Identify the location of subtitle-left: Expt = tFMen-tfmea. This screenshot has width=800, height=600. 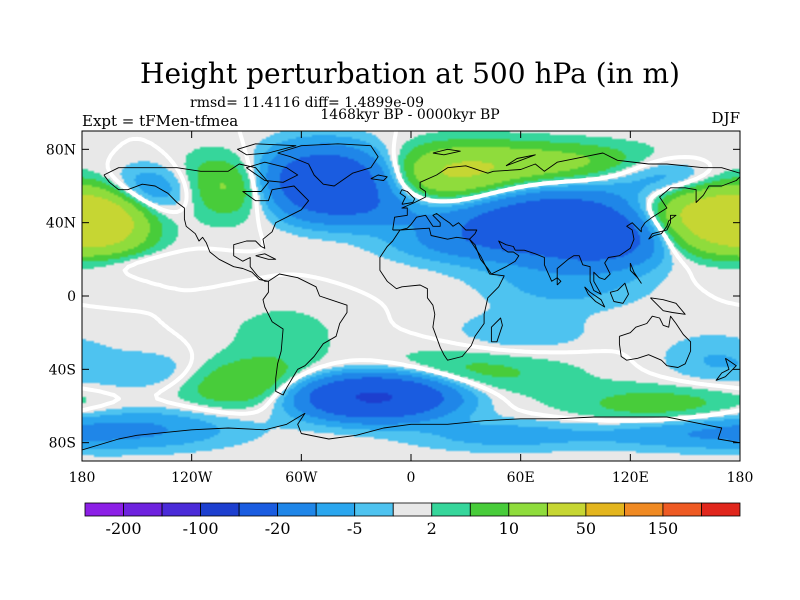
(160, 121).